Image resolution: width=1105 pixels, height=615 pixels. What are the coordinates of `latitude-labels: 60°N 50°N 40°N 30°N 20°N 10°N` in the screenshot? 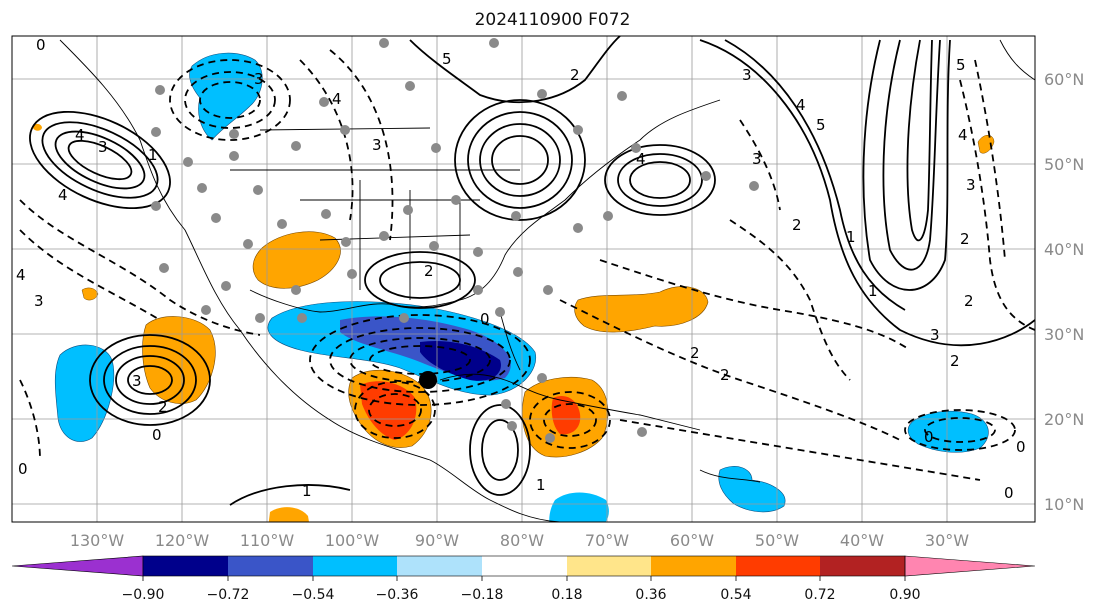 It's located at (1064, 292).